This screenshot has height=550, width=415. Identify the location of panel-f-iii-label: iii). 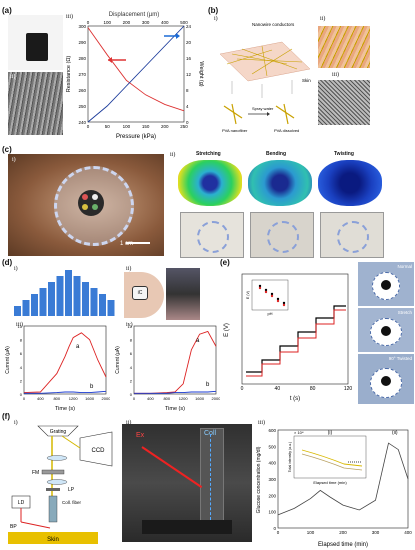
(261, 423).